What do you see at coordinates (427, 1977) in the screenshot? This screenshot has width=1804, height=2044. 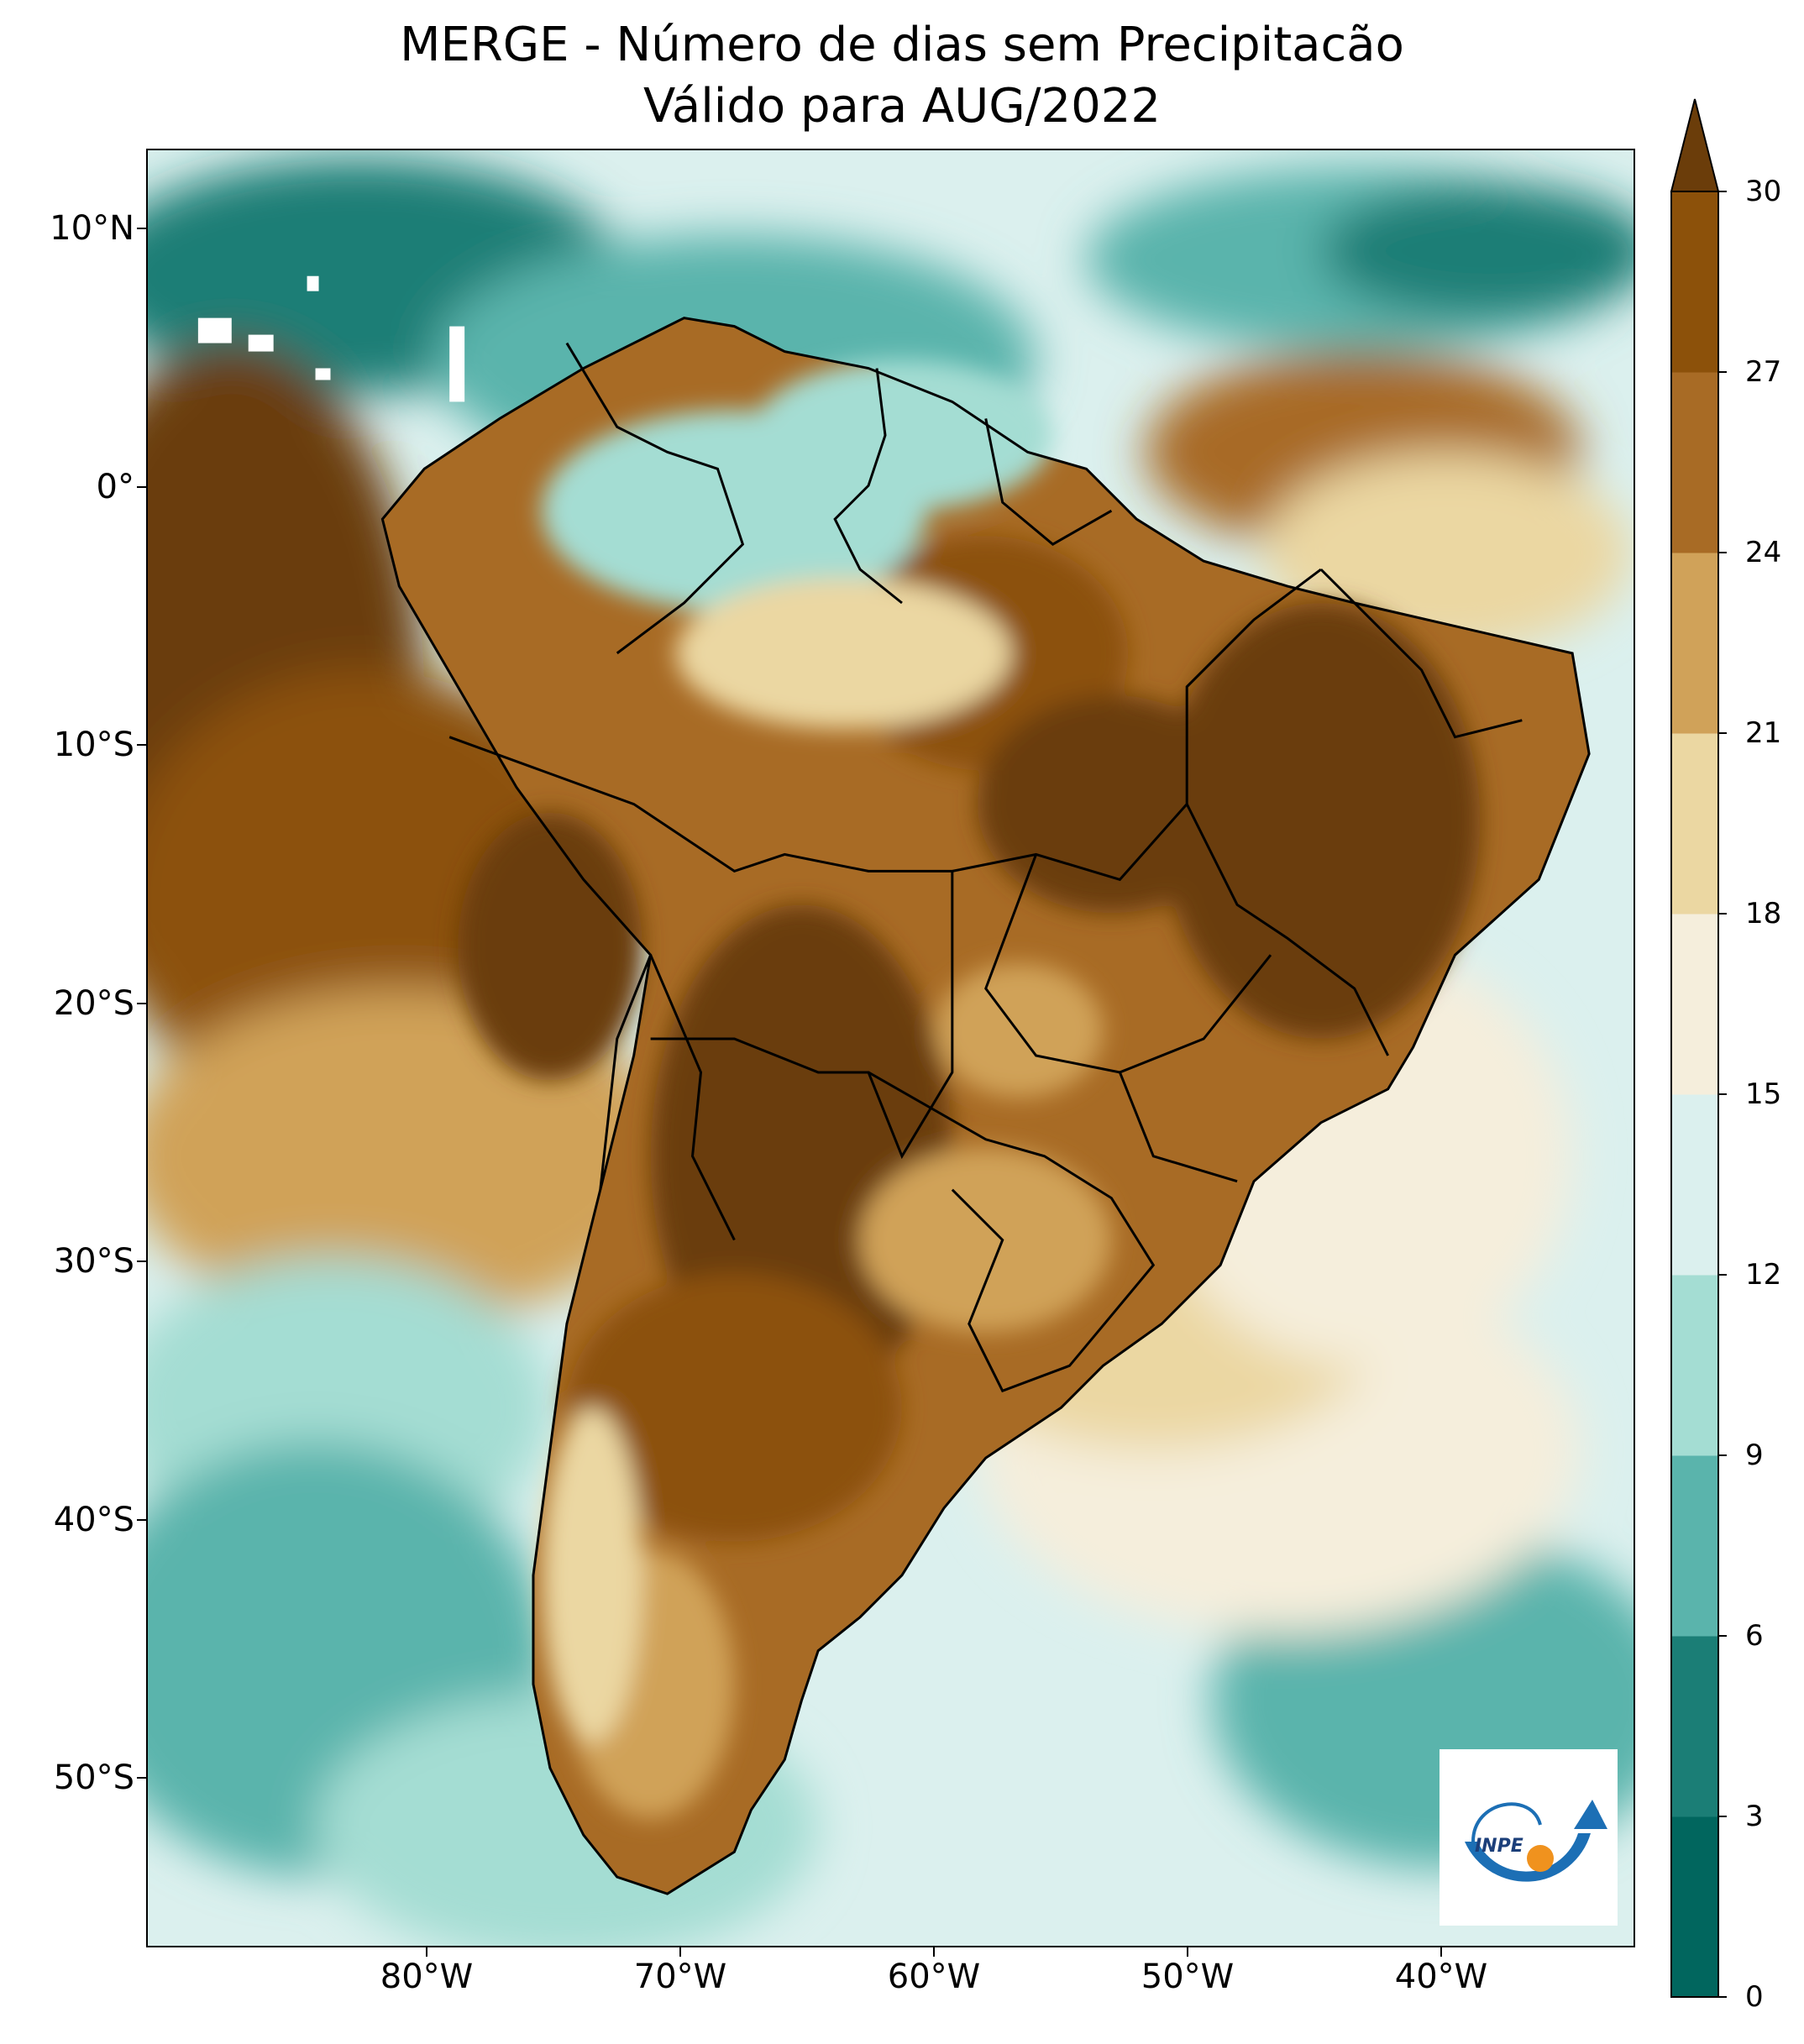 I see `lon-tick-label: 80°W` at bounding box center [427, 1977].